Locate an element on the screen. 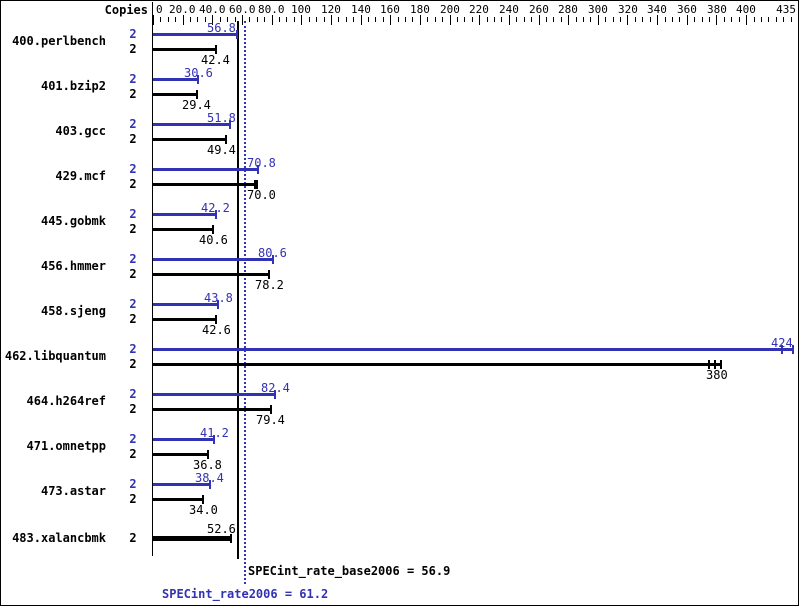  x-axis-tick-label: 120 is located at coordinates (331, 9).